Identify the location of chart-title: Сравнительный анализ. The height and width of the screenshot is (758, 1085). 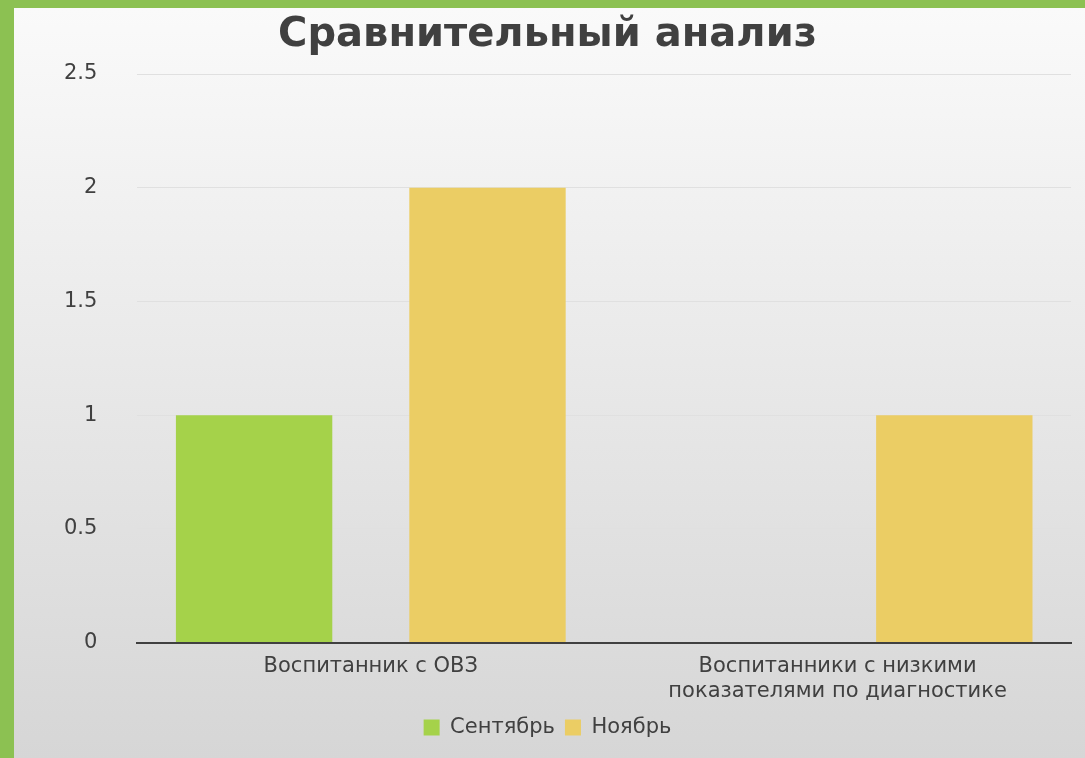
(547, 32).